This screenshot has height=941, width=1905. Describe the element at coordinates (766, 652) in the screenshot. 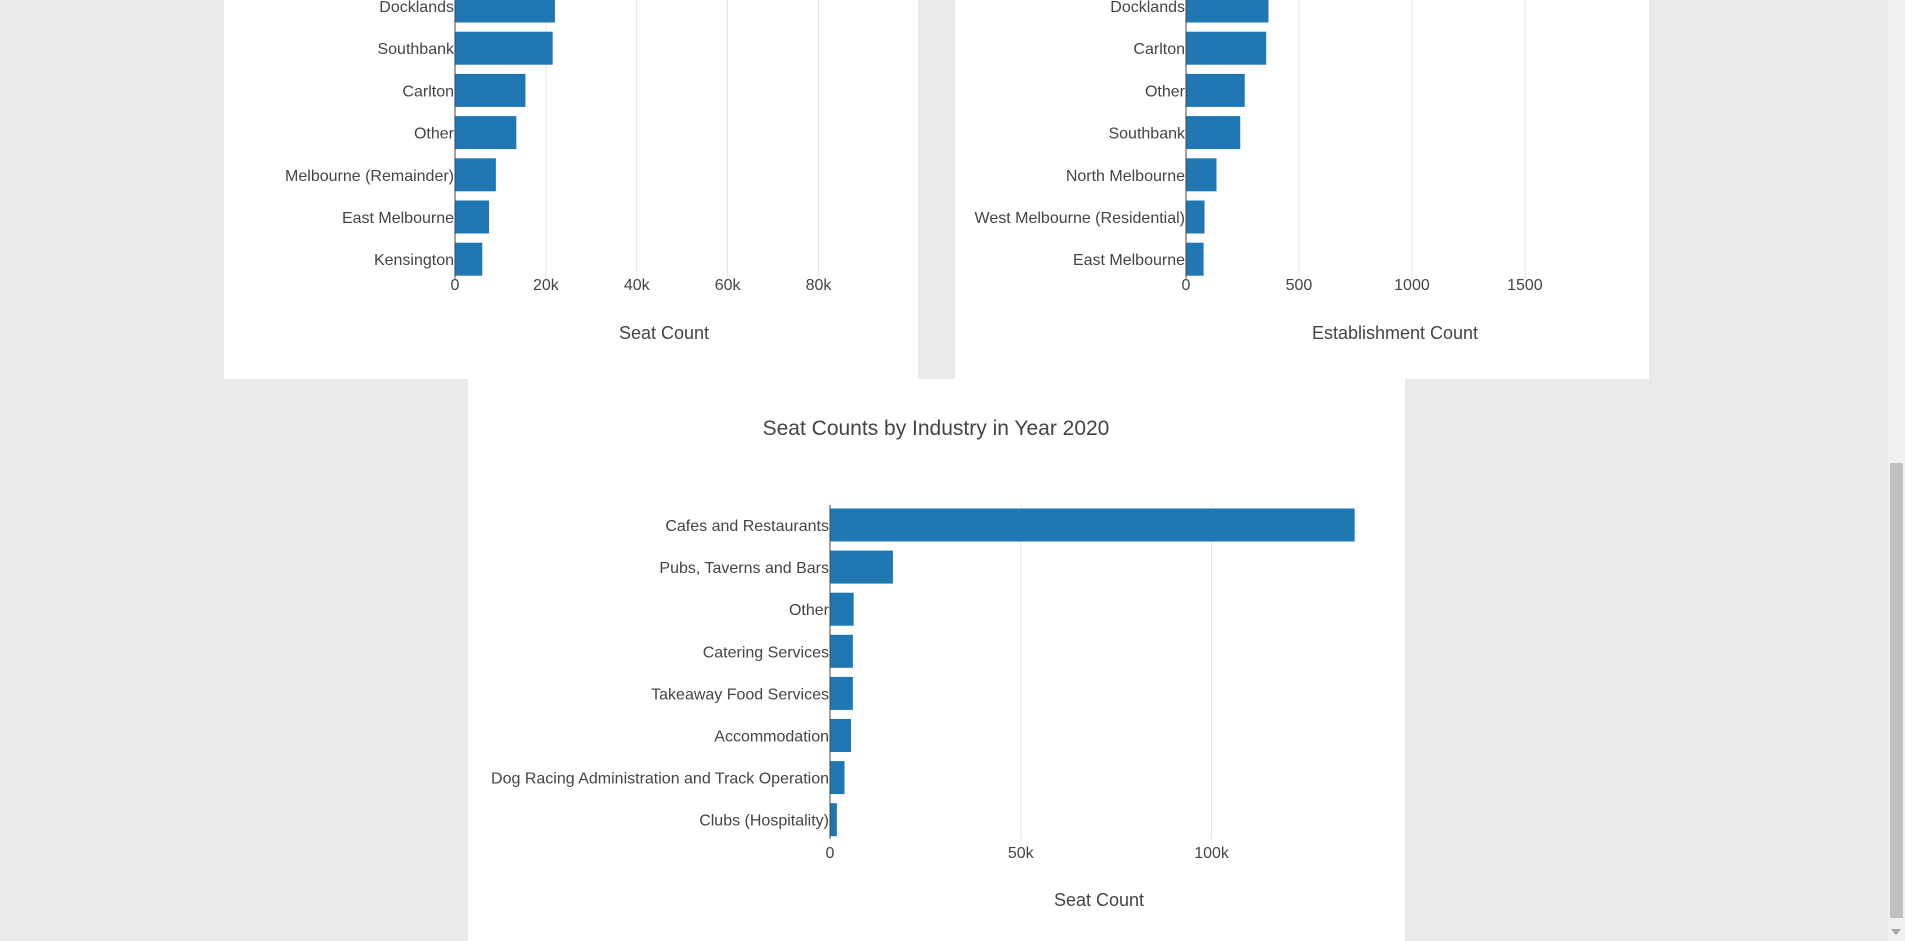

I see `category-label: Catering Services` at that location.